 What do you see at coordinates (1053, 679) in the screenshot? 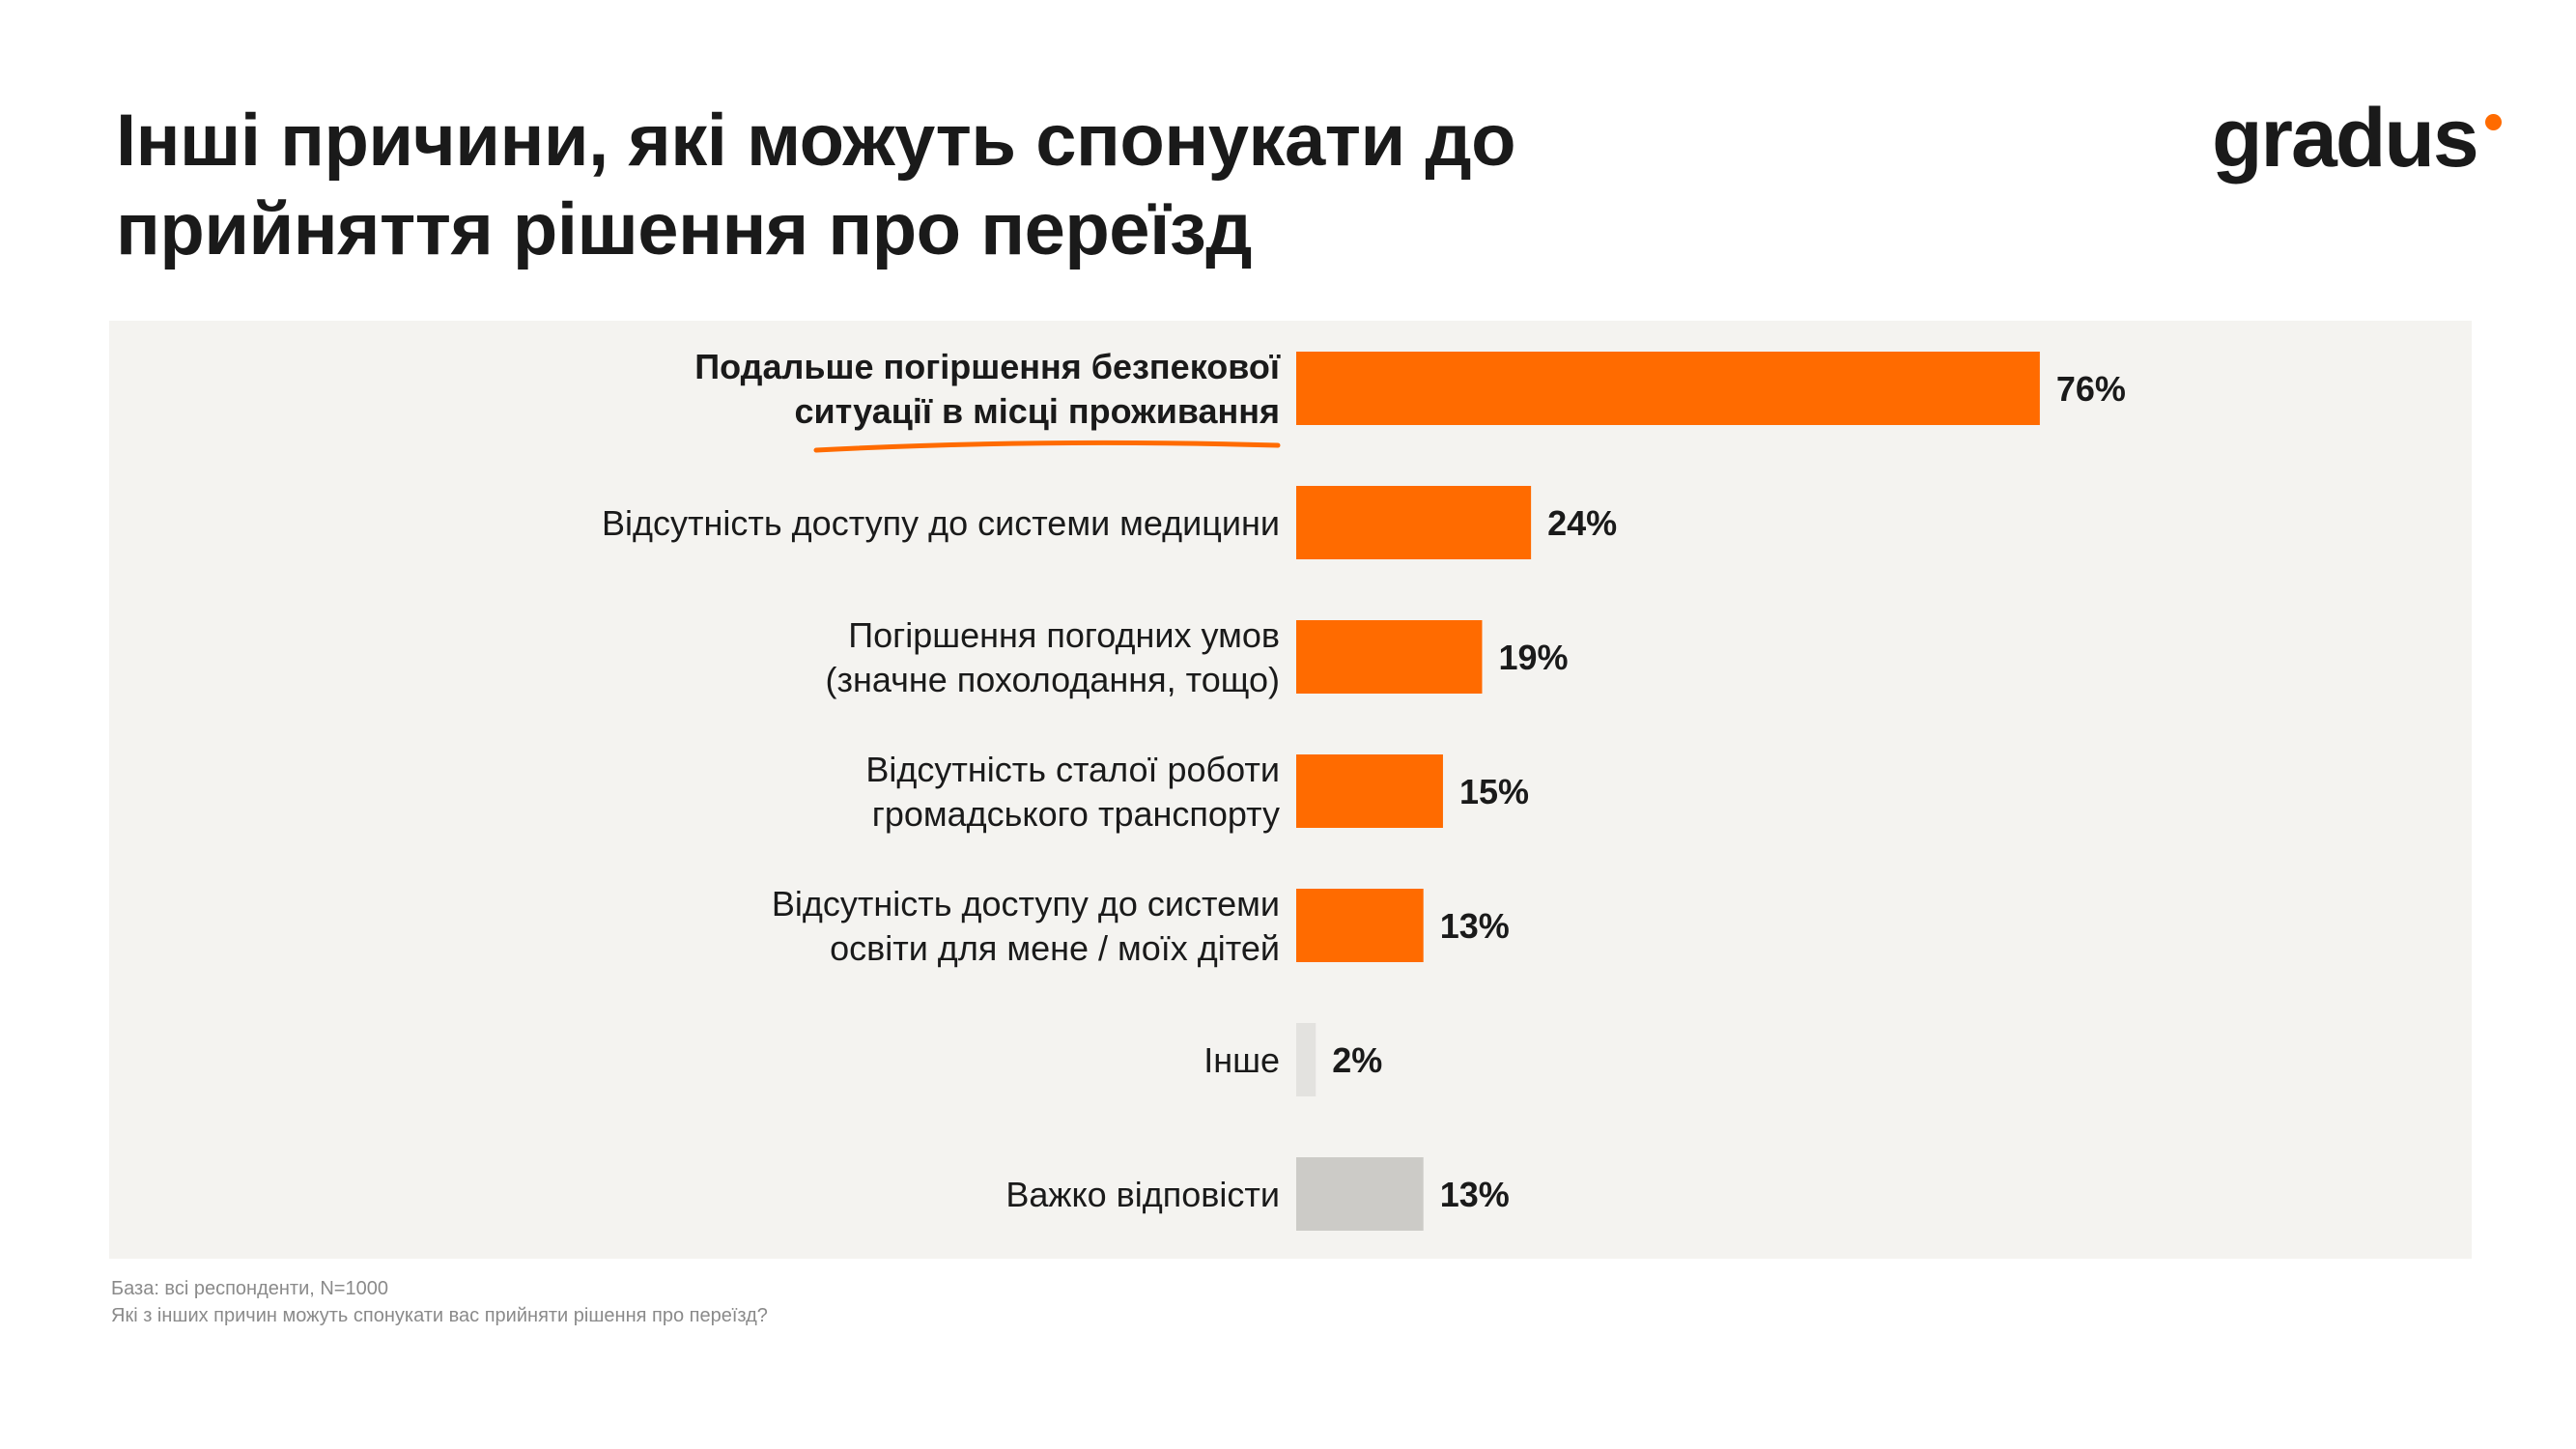
I see `category-label: (значне похолодання, тощо)` at bounding box center [1053, 679].